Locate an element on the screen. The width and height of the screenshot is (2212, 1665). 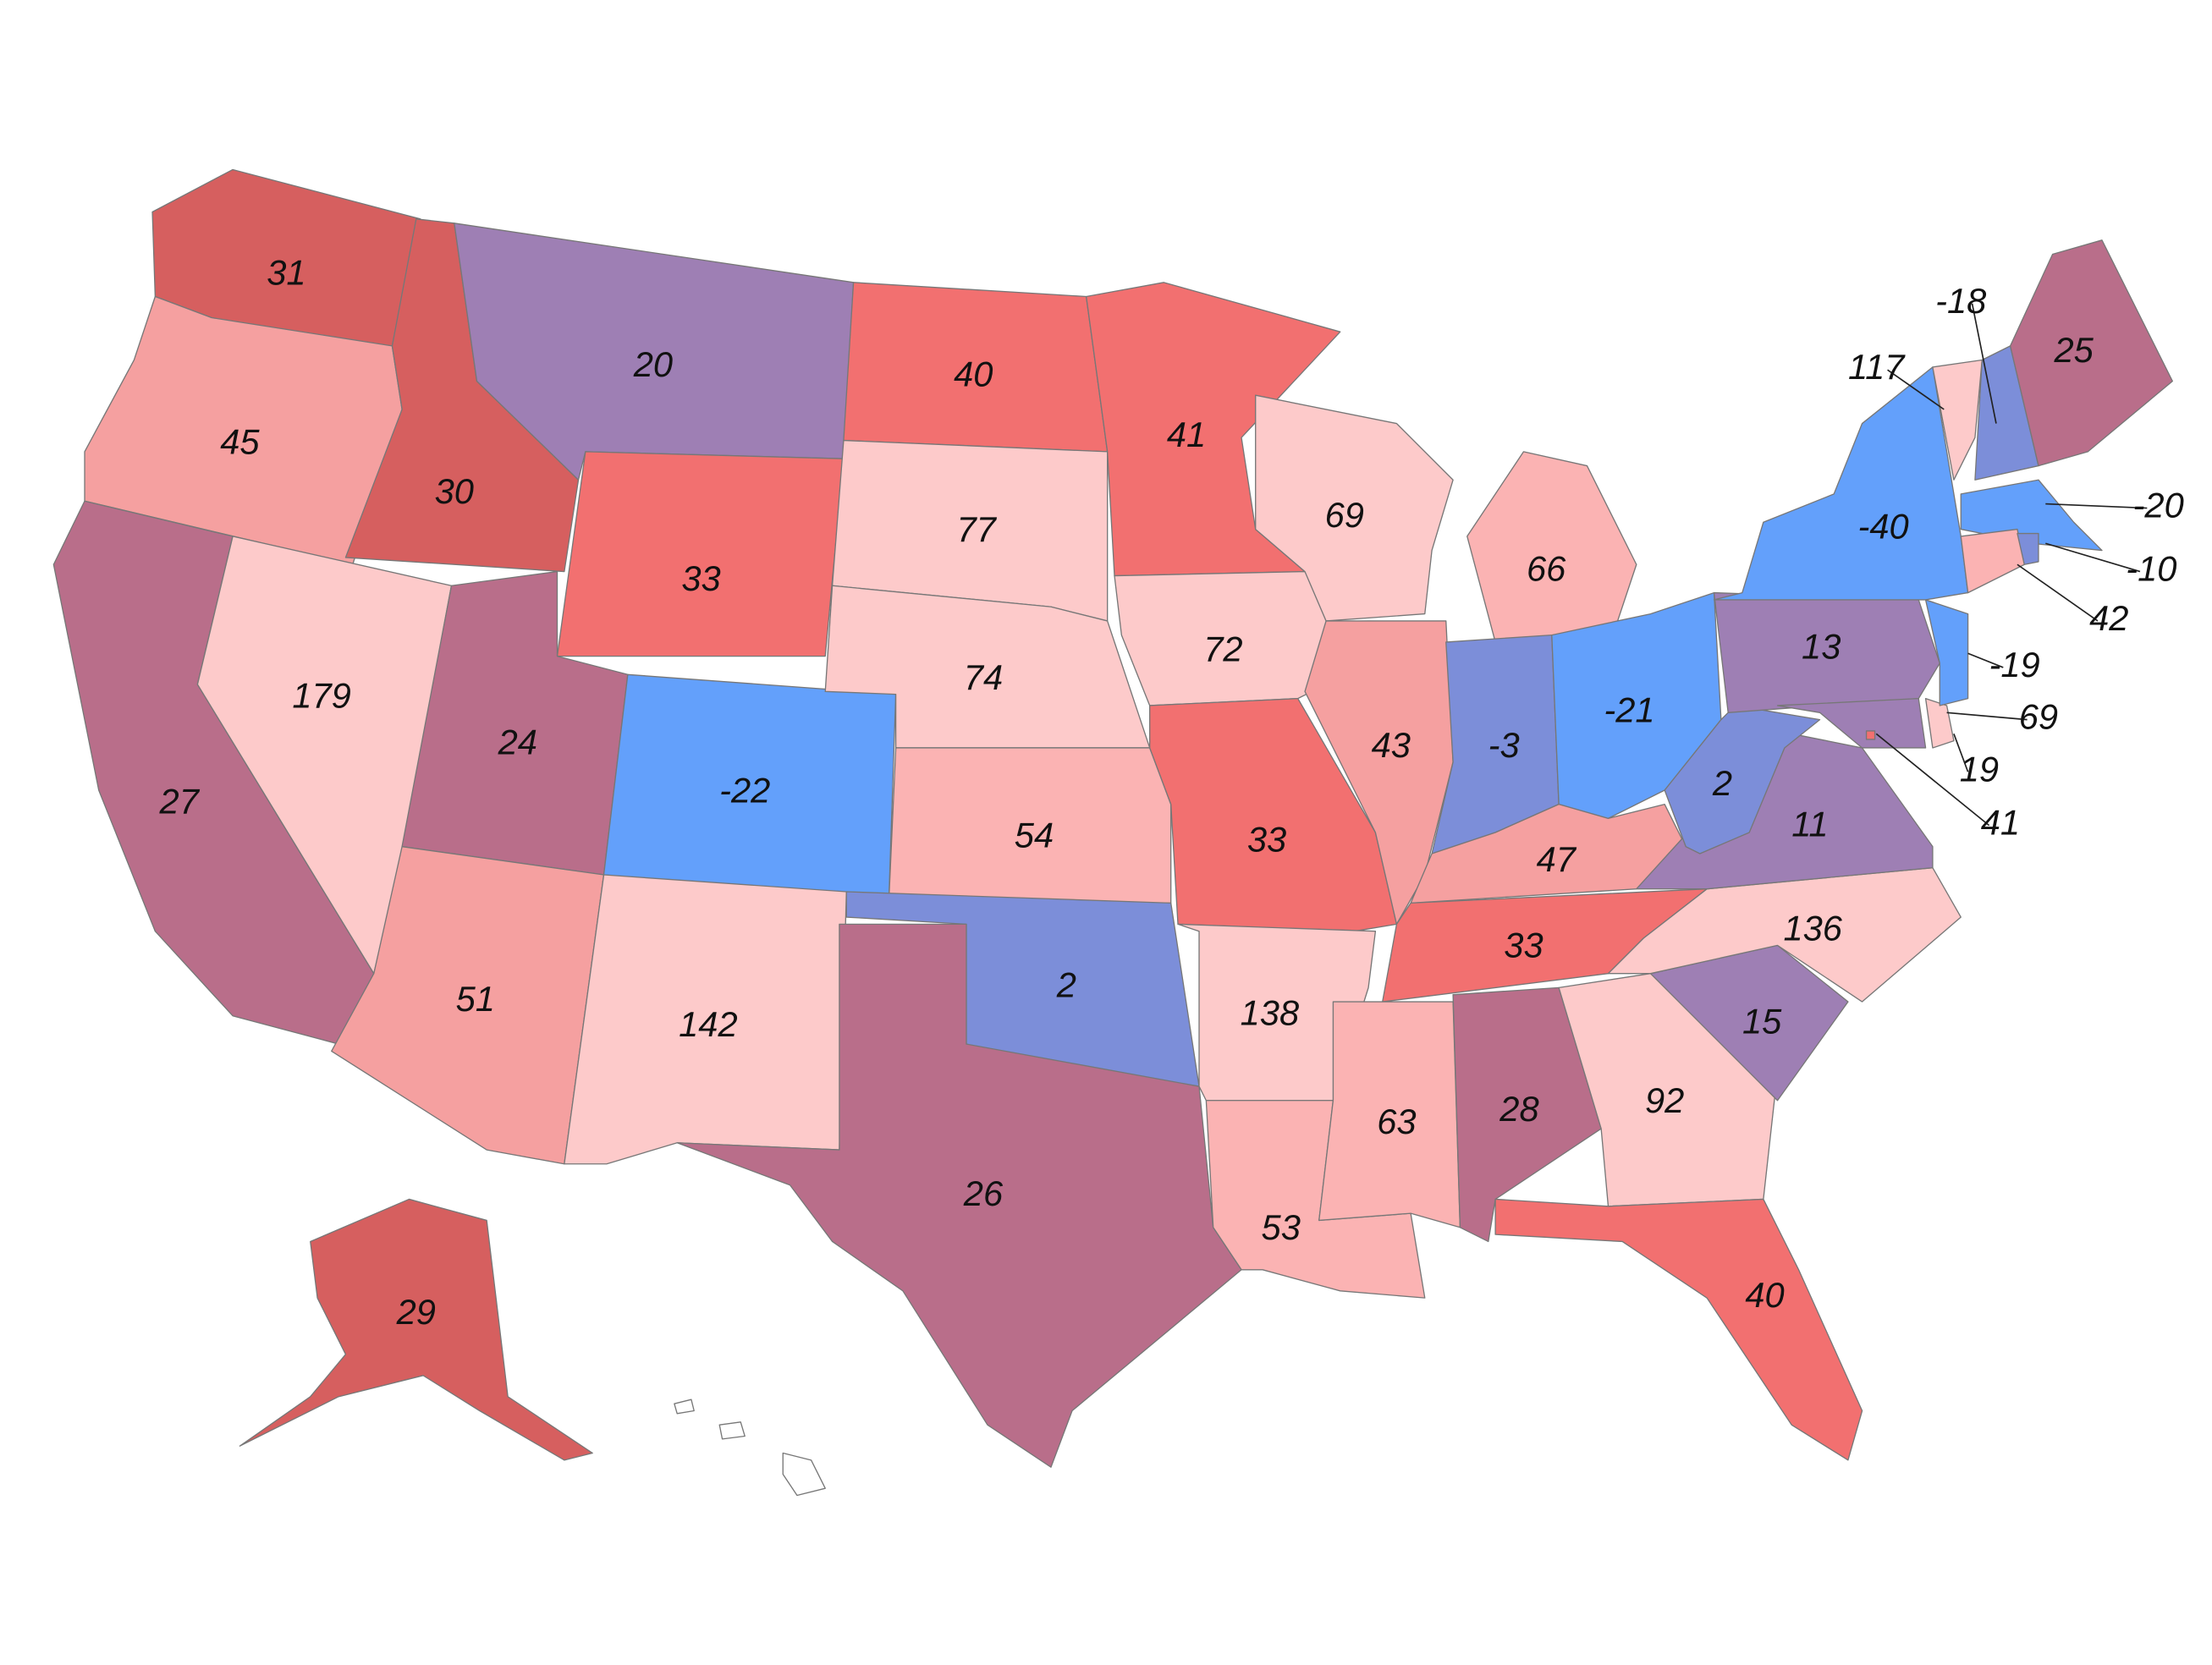
region-label: -20 is located at coordinates (2158, 505).